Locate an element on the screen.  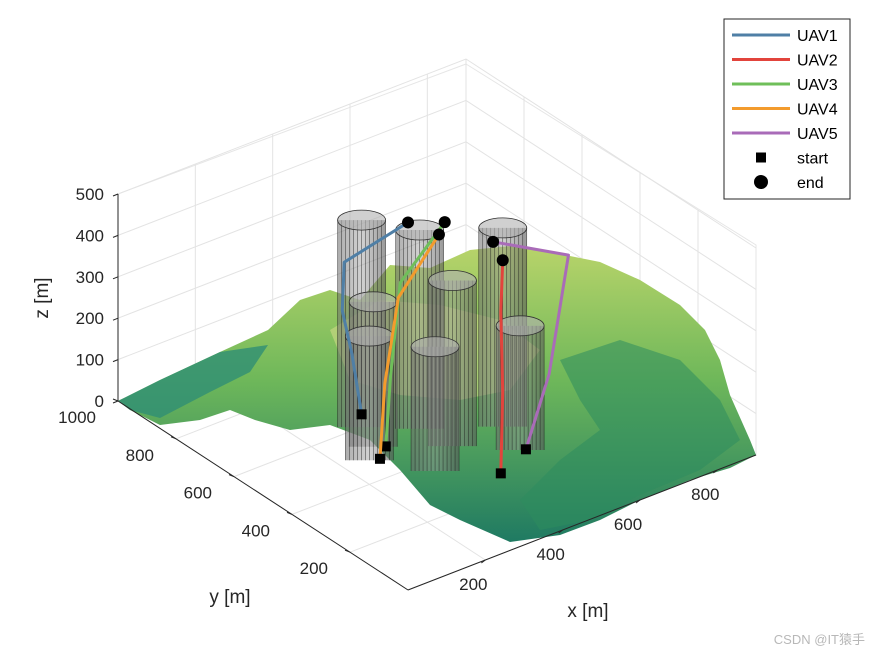
z-tick-label: 100 is located at coordinates (90, 360).